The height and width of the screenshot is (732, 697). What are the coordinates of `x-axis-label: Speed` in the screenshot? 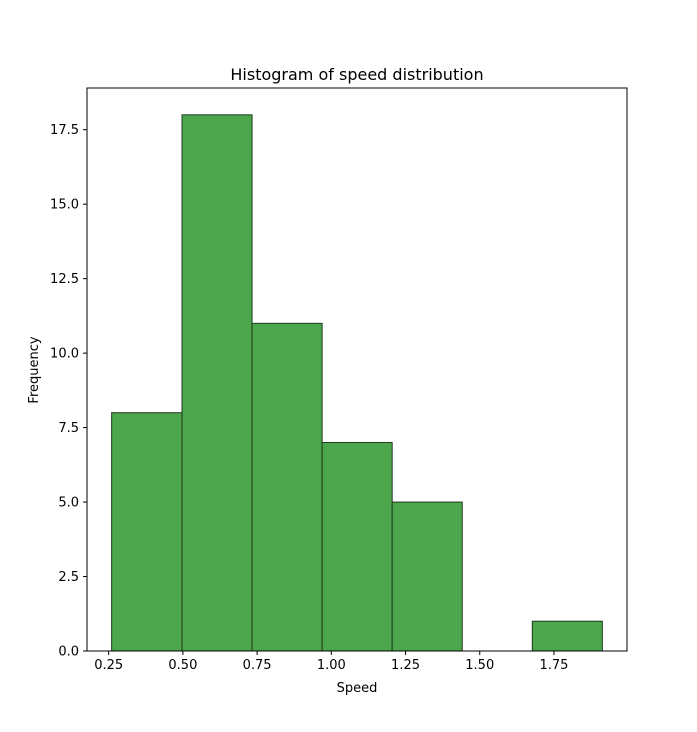 It's located at (357, 688).